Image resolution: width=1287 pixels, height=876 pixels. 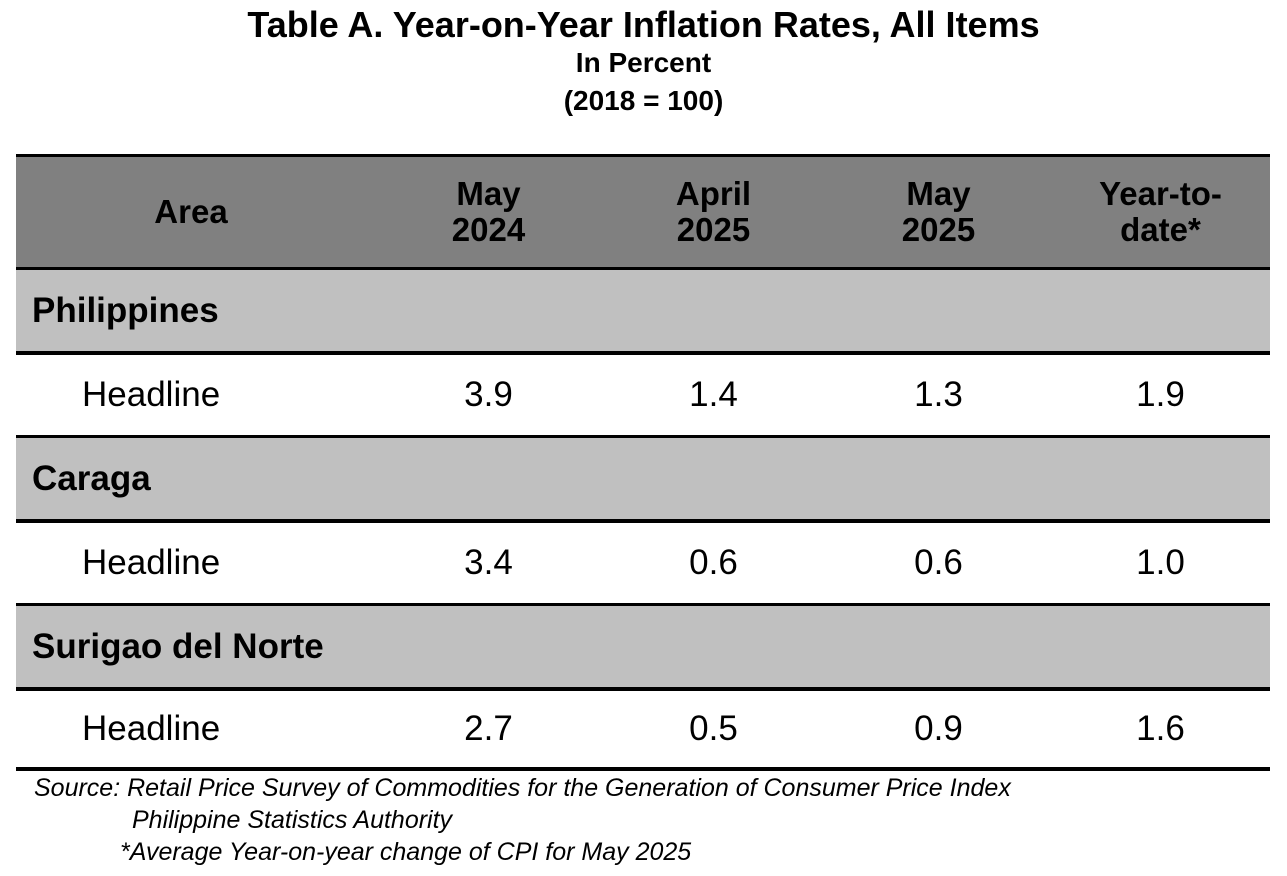 What do you see at coordinates (1160, 728) in the screenshot?
I see `cell-value: 1.6` at bounding box center [1160, 728].